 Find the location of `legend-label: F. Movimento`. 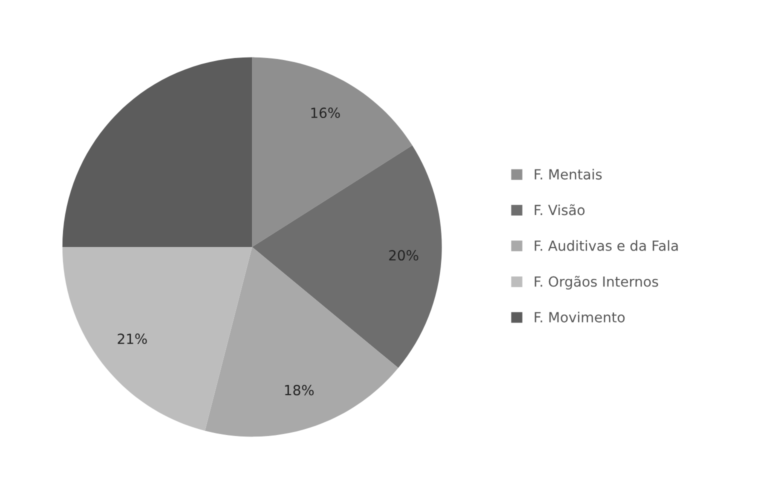

legend-label: F. Movimento is located at coordinates (579, 317).